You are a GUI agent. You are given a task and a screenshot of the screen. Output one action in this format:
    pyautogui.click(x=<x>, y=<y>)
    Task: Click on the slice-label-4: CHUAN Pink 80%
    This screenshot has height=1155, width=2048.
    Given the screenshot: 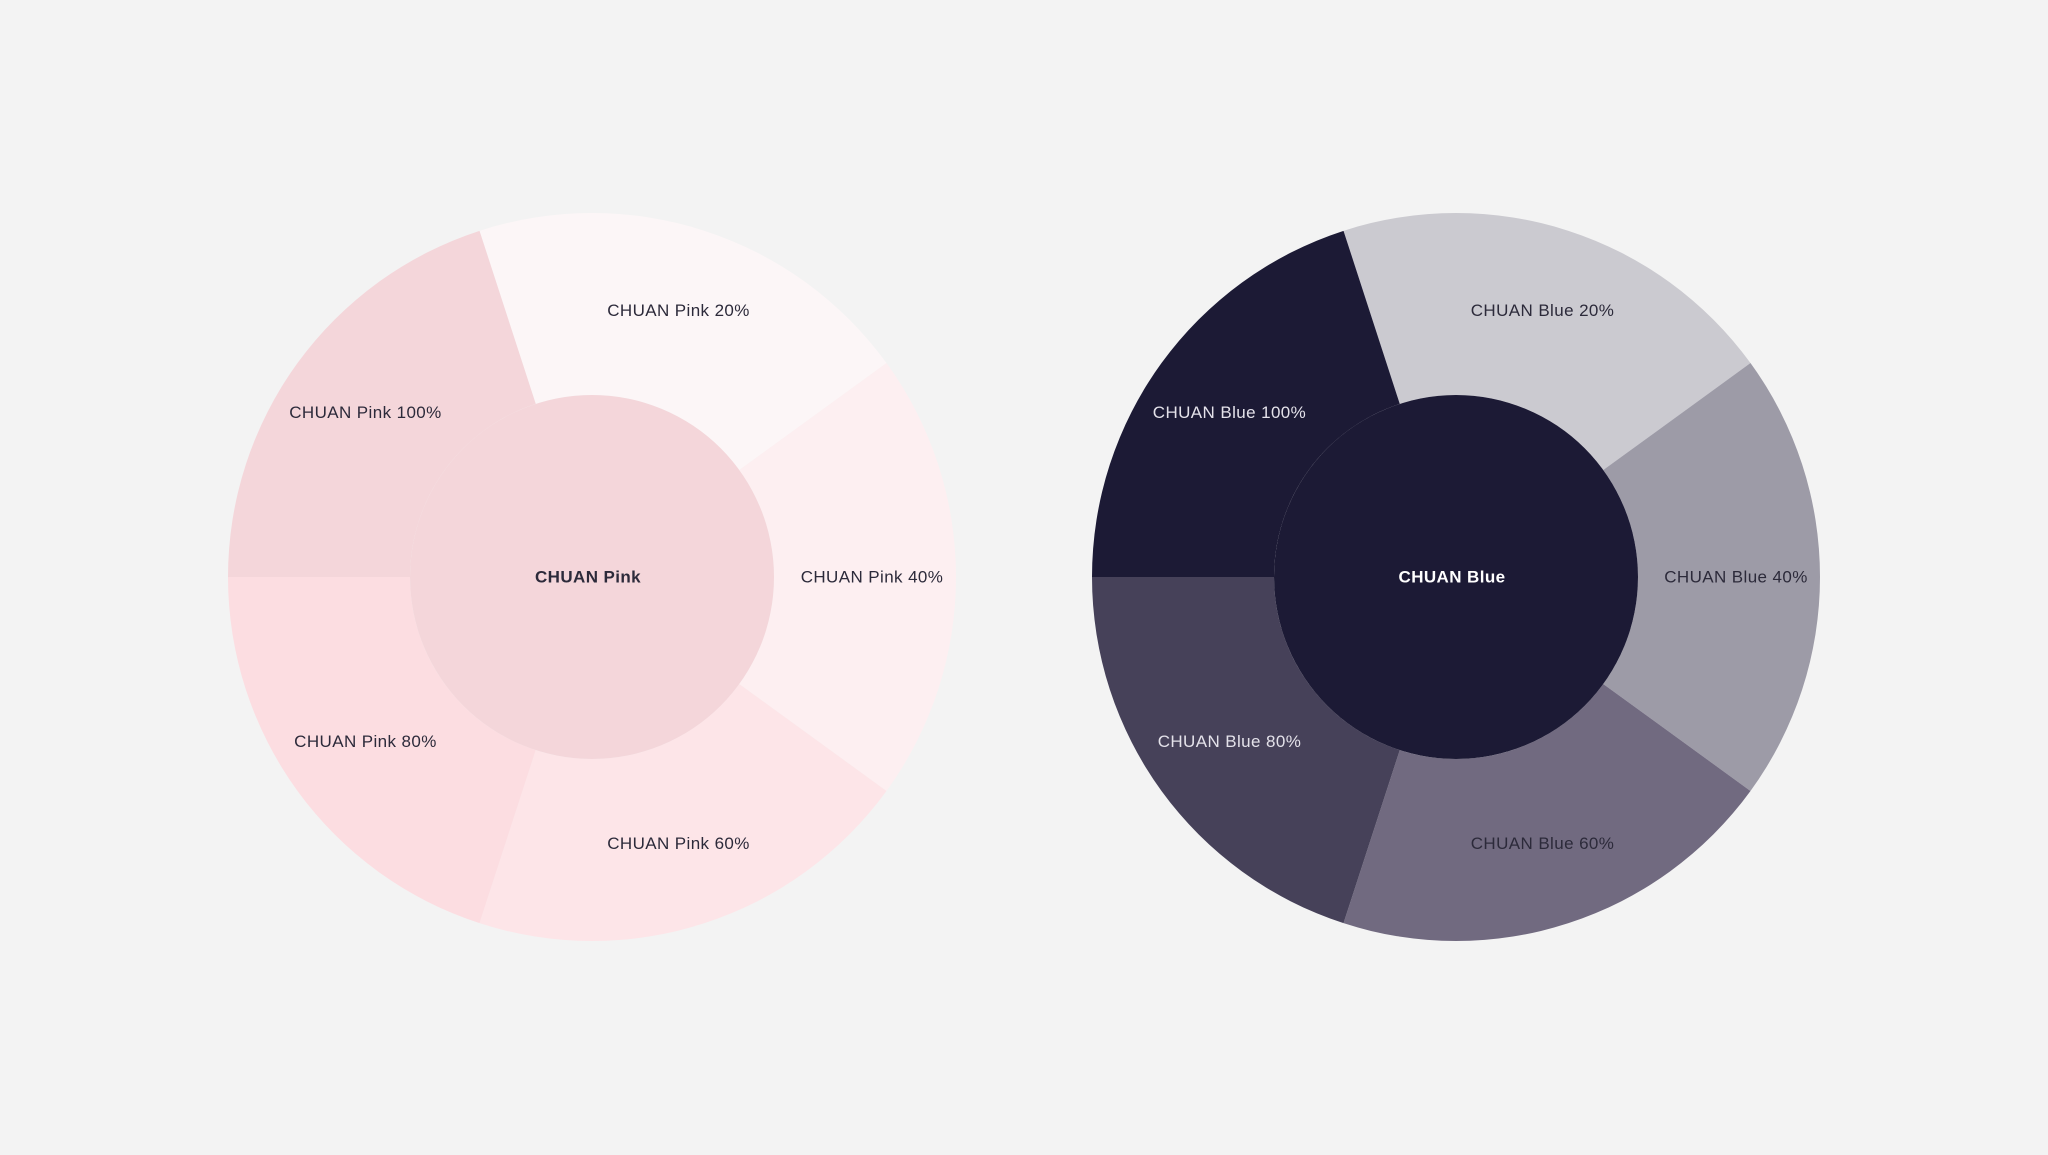 What is the action you would take?
    pyautogui.click(x=365, y=741)
    